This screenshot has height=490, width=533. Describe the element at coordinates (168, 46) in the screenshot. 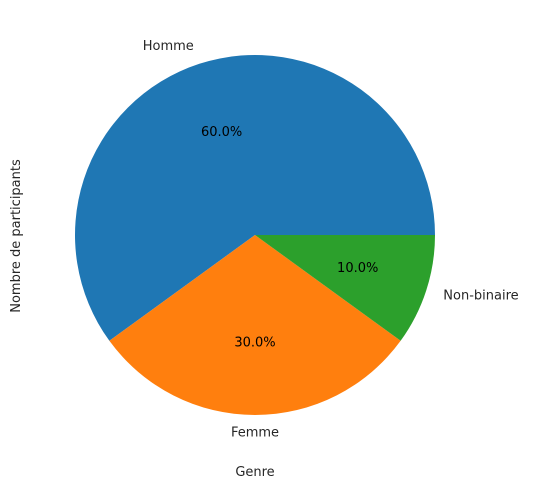

I see `slice-label-0: Homme` at that location.